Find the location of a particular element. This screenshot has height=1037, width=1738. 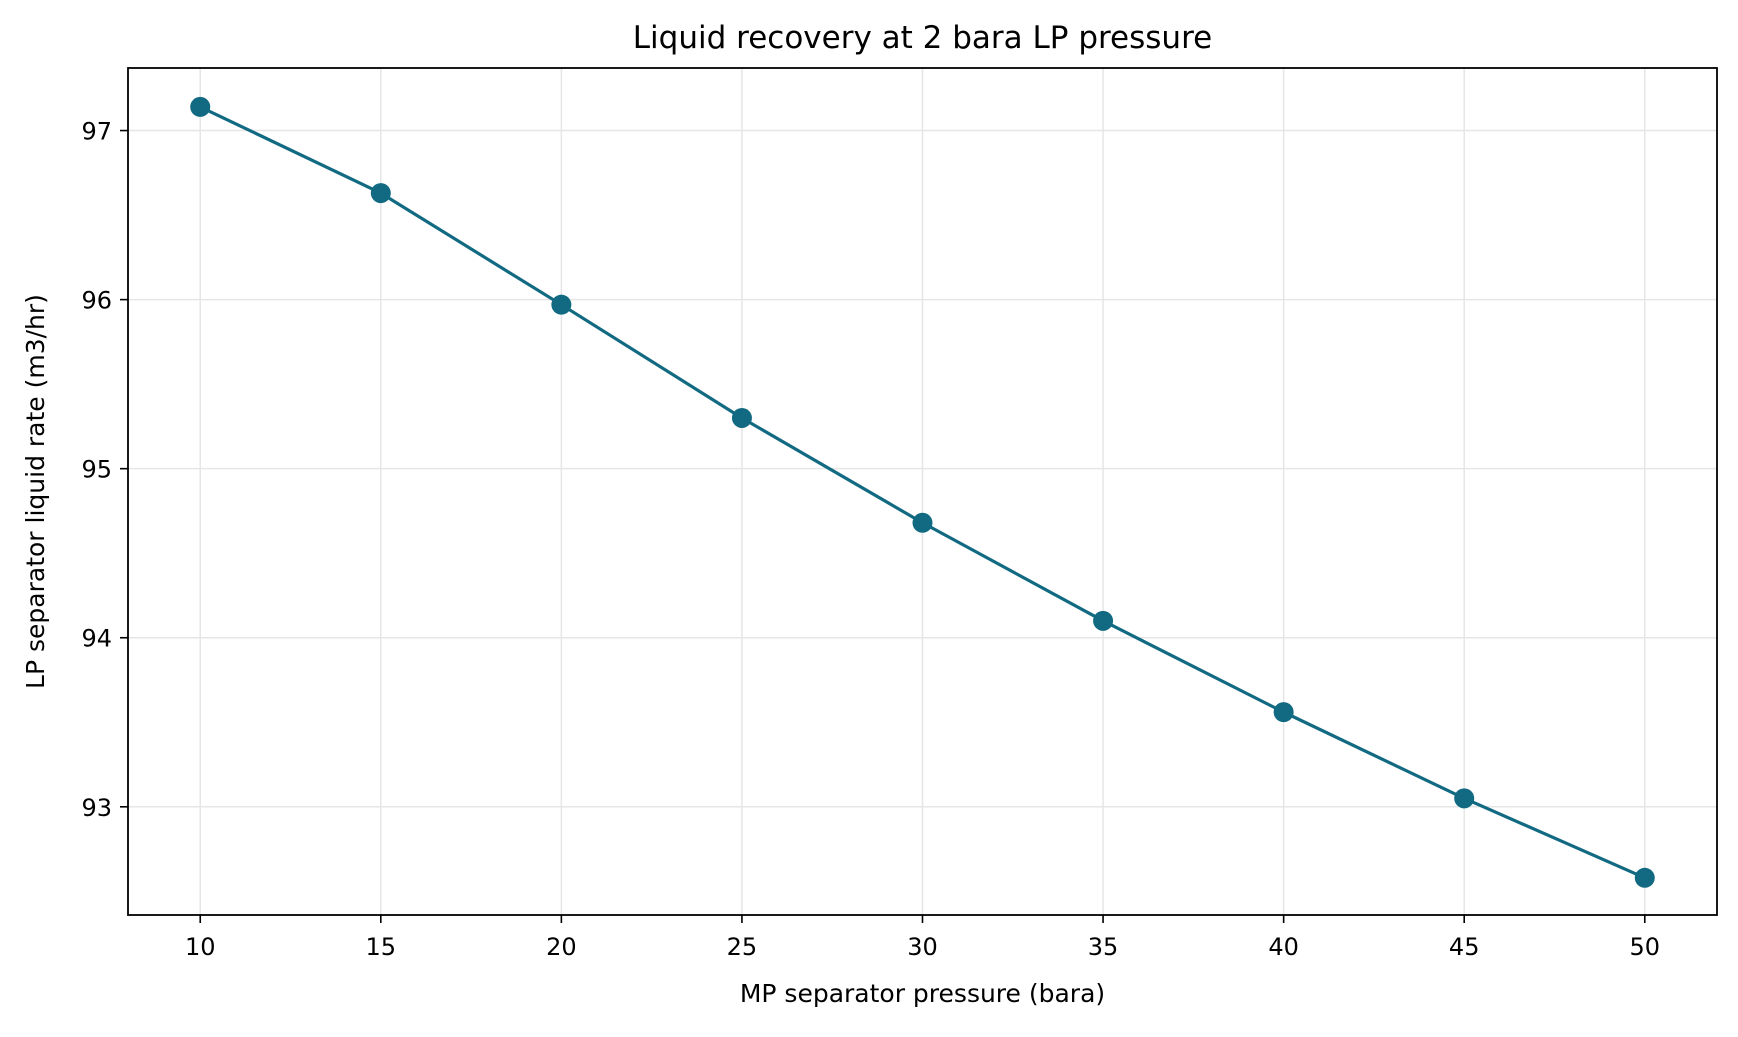

y-axis-label: LP separator liquid rate (m3/hr) is located at coordinates (35, 491).